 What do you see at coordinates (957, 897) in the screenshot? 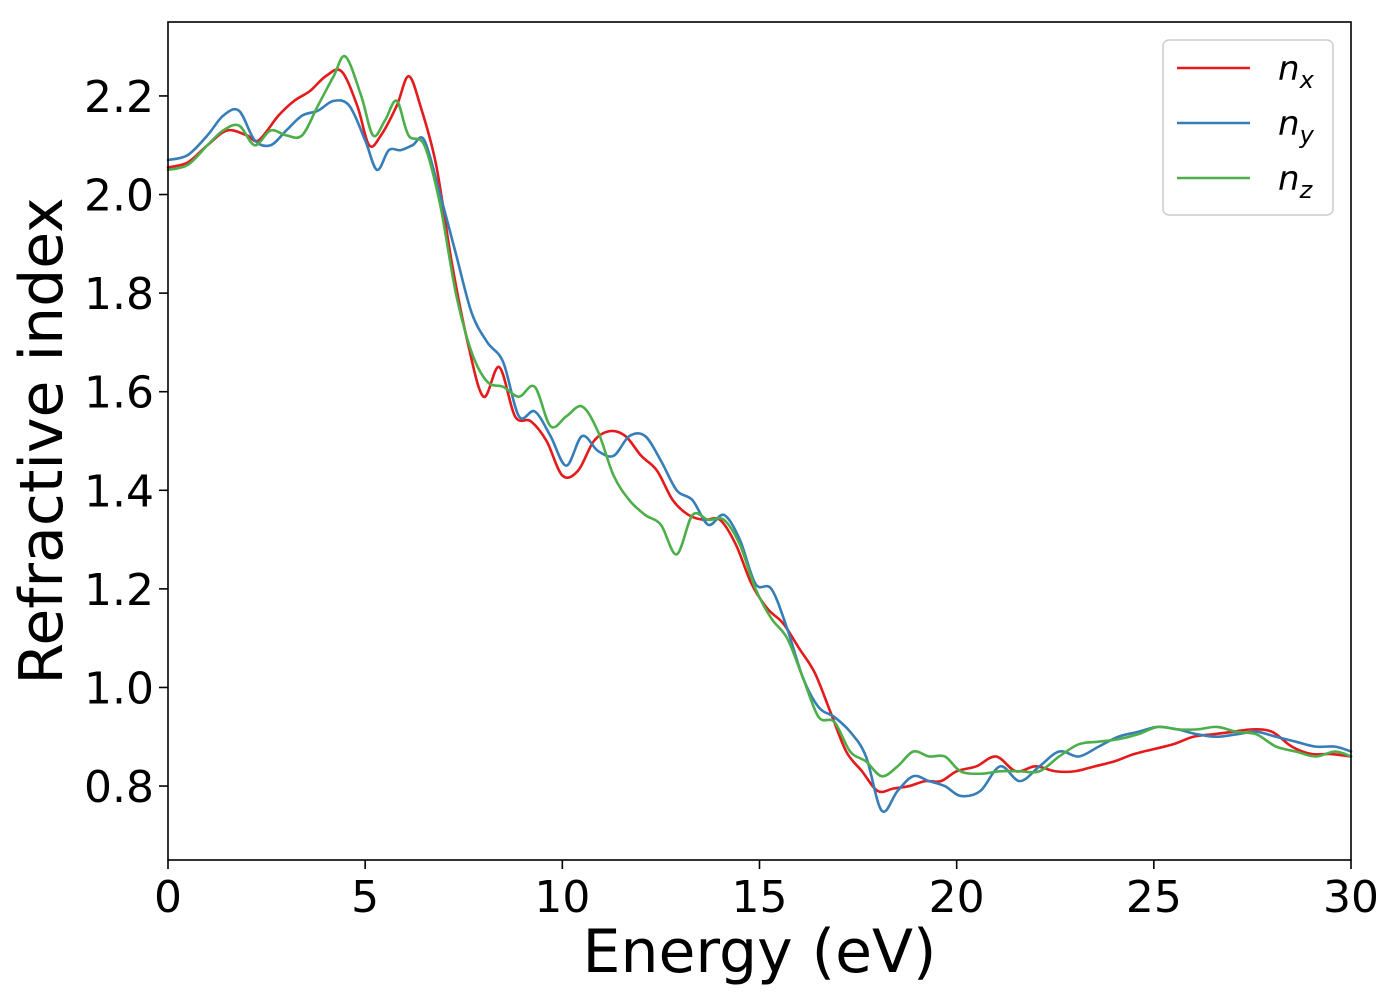
I see `x-tick-label: 20` at bounding box center [957, 897].